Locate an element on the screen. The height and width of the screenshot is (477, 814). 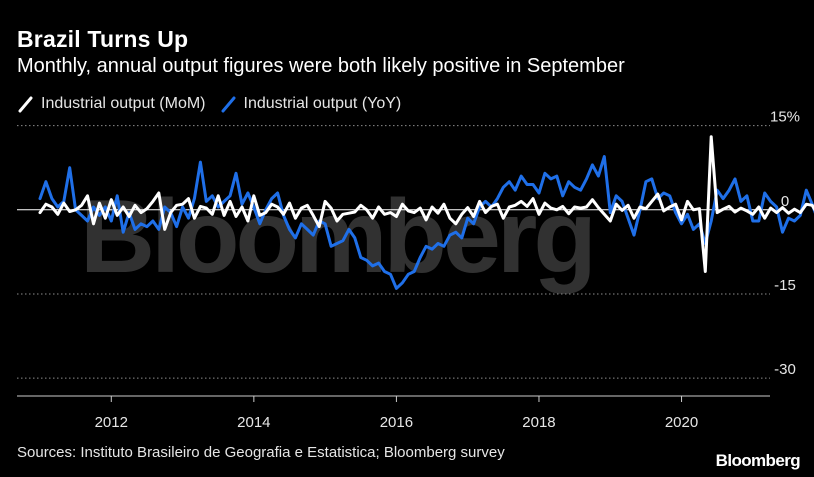
x-tick-label: 2012 is located at coordinates (111, 422).